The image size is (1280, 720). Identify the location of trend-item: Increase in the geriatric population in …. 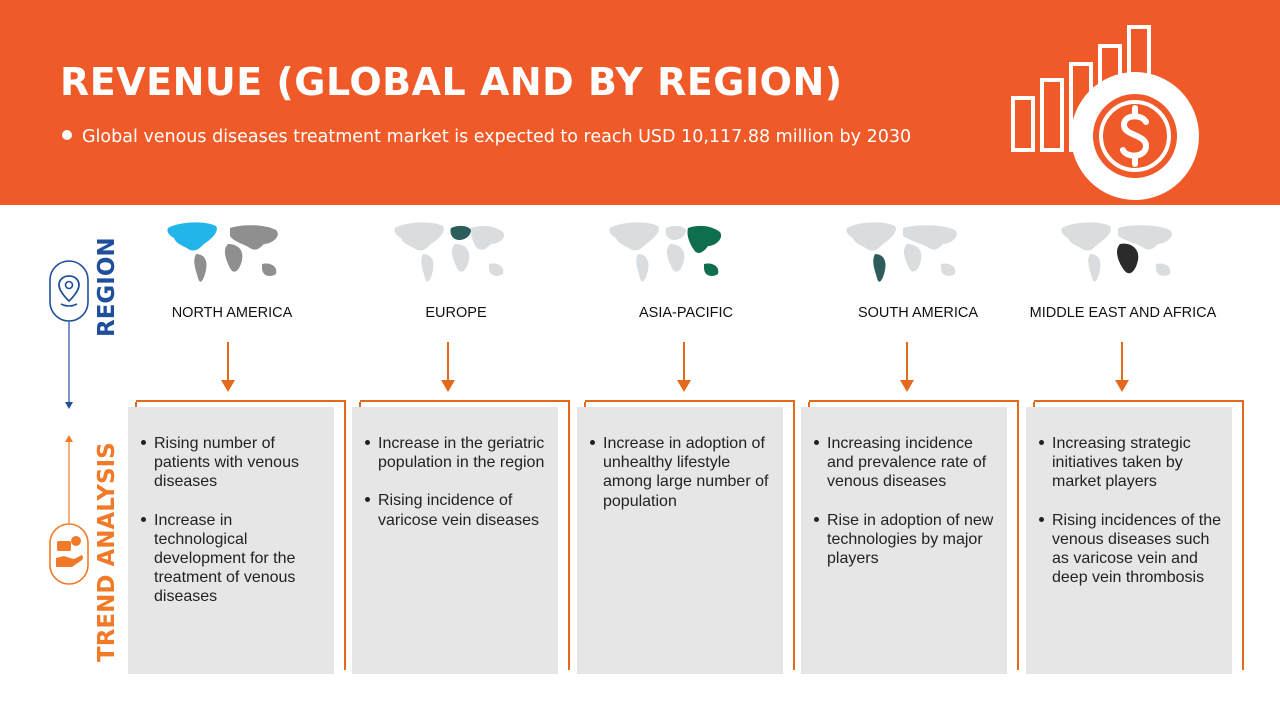
(455, 453).